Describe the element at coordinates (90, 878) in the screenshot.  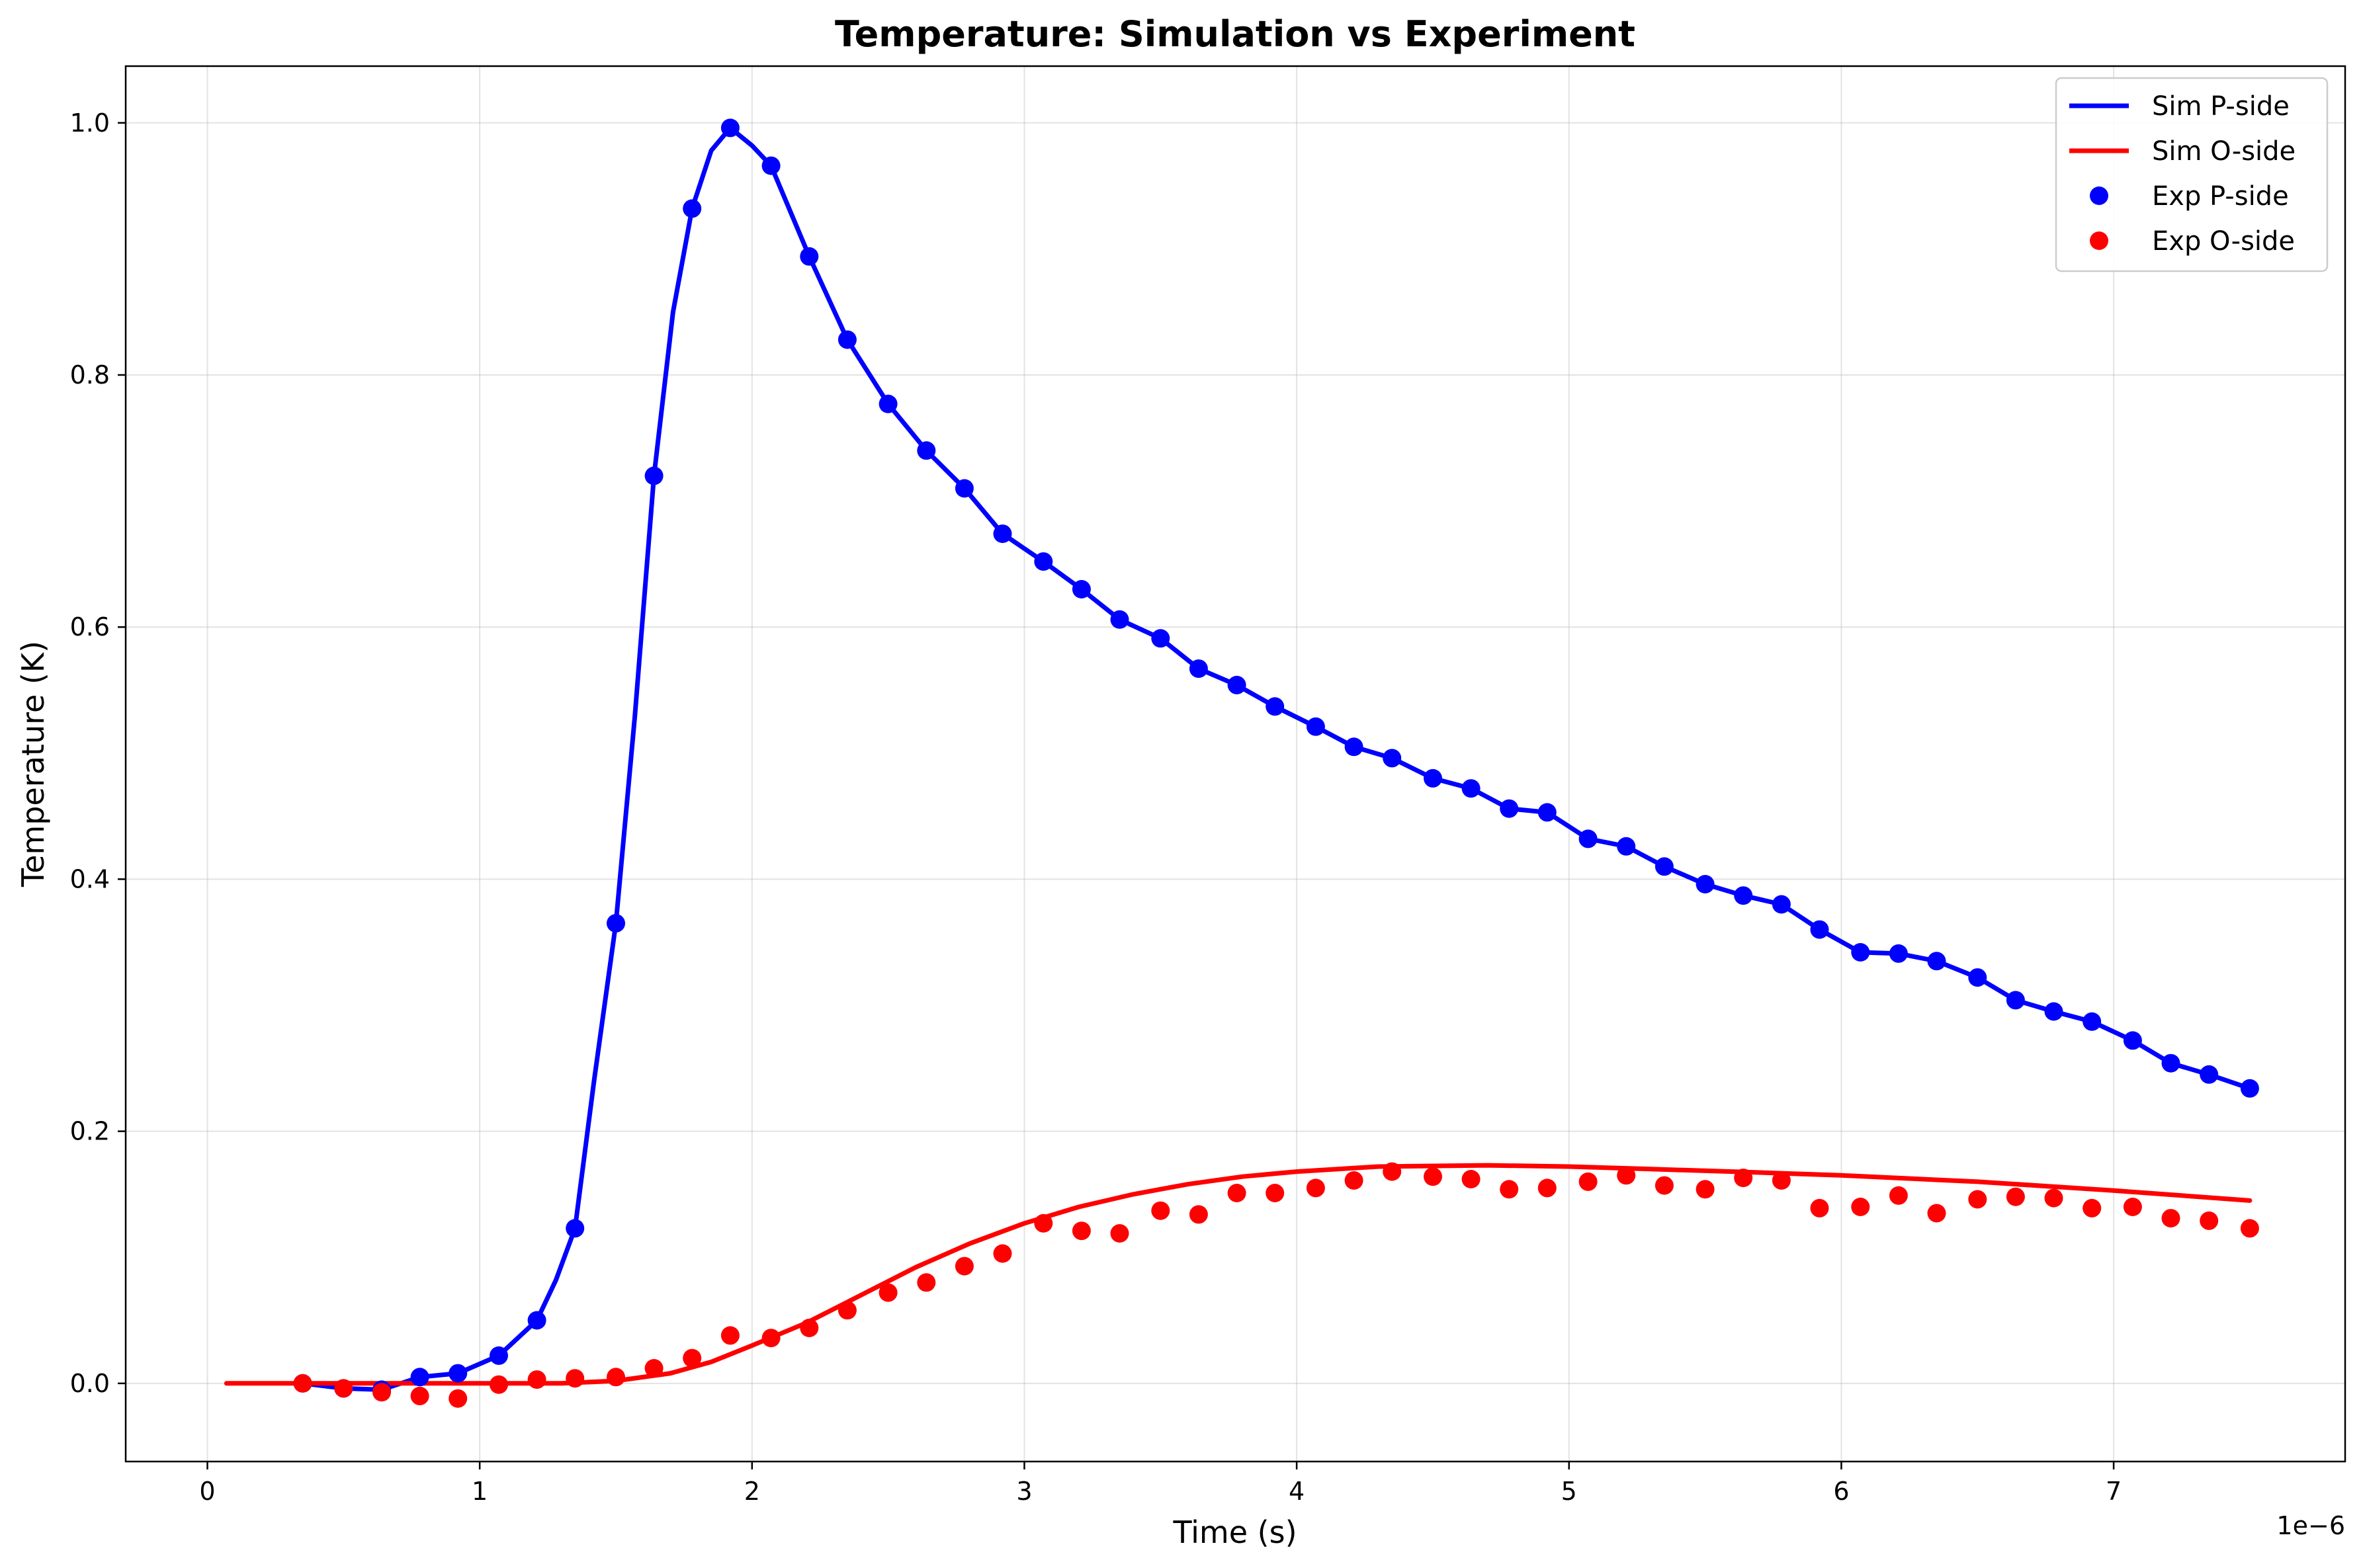
I see `y-tick-label: 0.4` at that location.